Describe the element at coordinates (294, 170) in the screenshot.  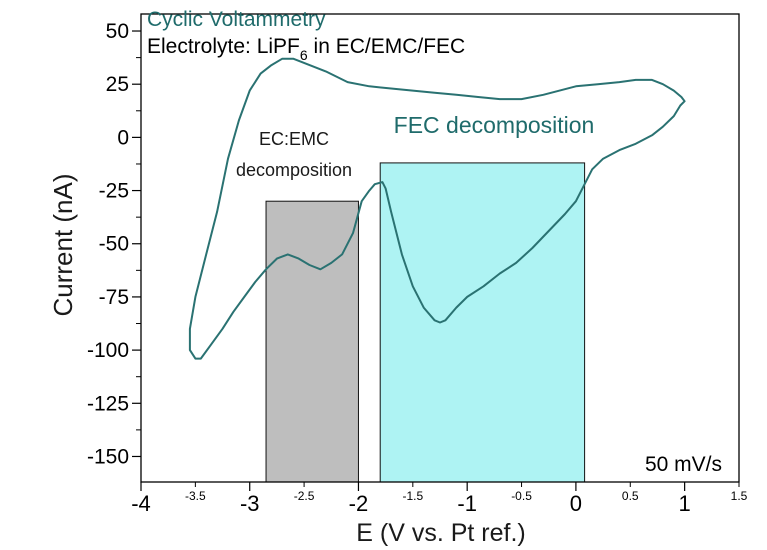
I see `region-label-ec-emc-line-2: decomposition` at that location.